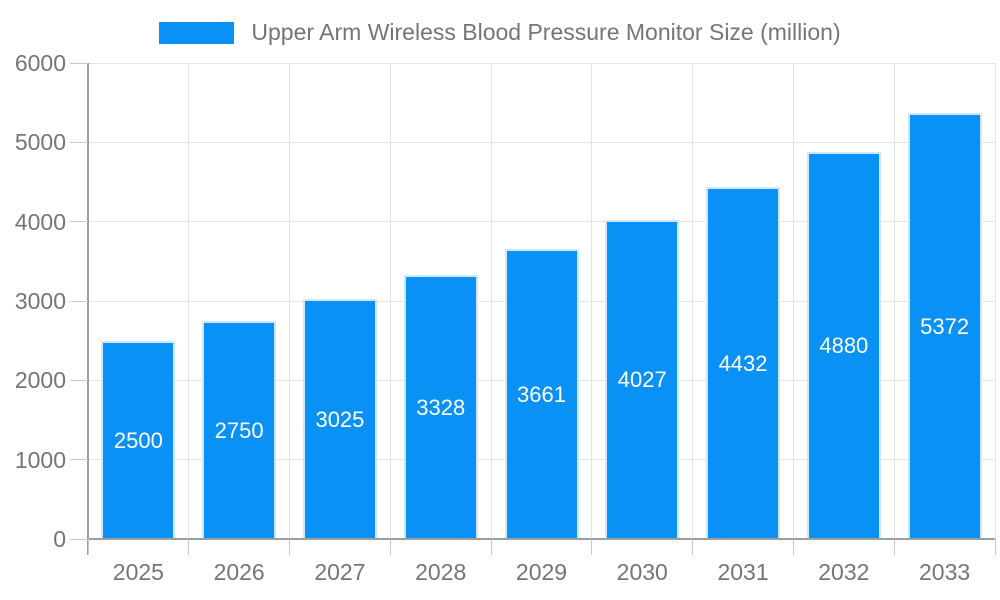 The image size is (1000, 600). Describe the element at coordinates (40, 142) in the screenshot. I see `y-axis-label: 5000` at that location.